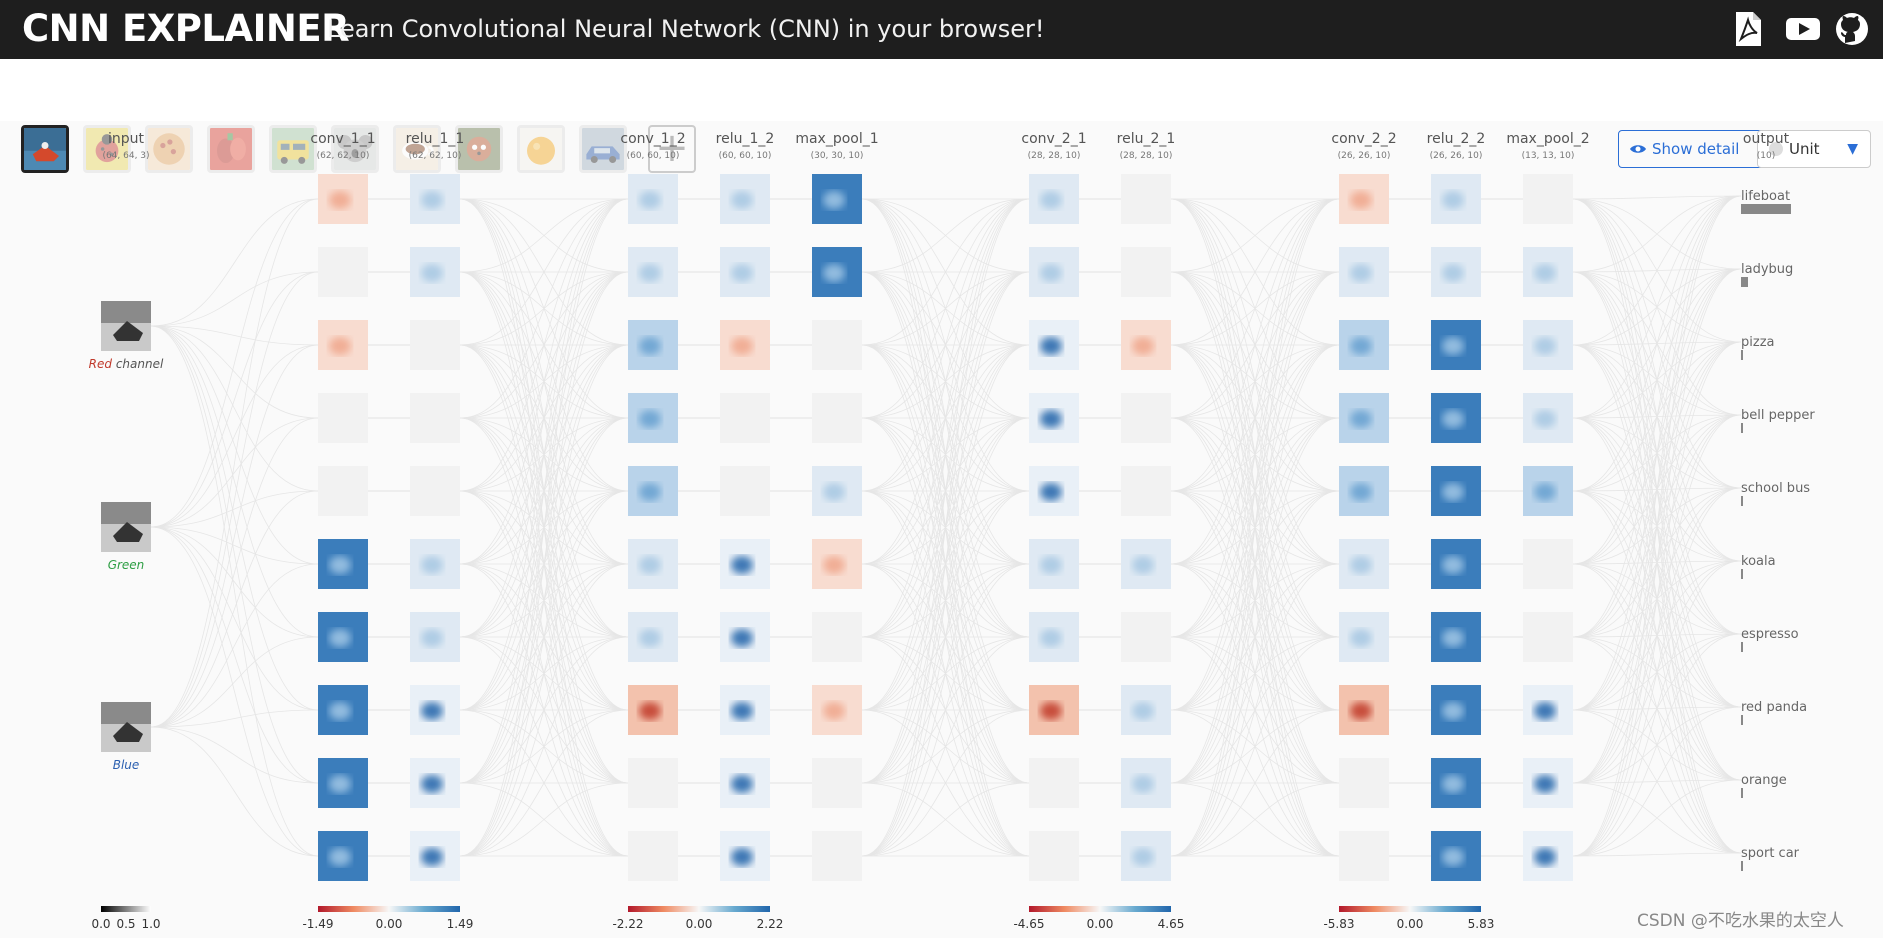  Describe the element at coordinates (355, 149) in the screenshot. I see `thumbnail-koala` at that location.